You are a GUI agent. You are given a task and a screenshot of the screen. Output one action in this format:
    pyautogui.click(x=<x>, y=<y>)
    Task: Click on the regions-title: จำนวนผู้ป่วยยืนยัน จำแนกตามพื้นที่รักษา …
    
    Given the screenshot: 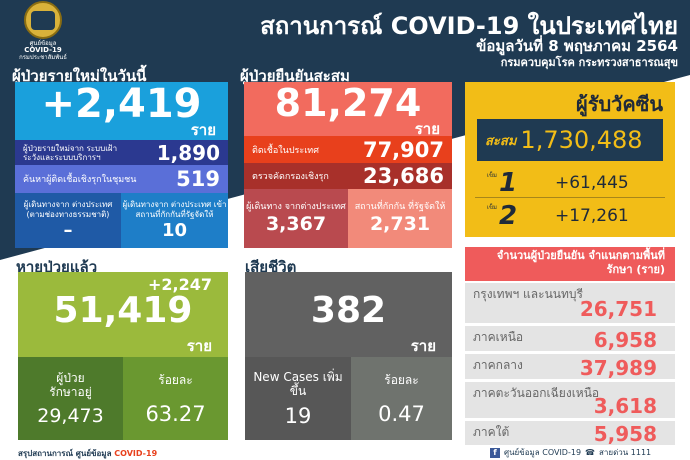 What is the action you would take?
    pyautogui.click(x=570, y=264)
    